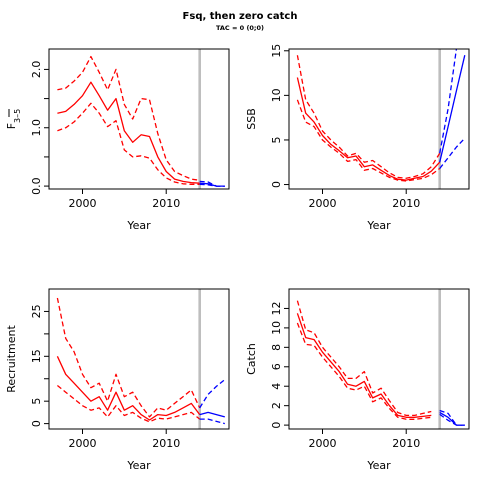 Image resolution: width=480 pixels, height=480 pixels. What do you see at coordinates (276, 308) in the screenshot?
I see `y-tick-label: 12` at bounding box center [276, 308].